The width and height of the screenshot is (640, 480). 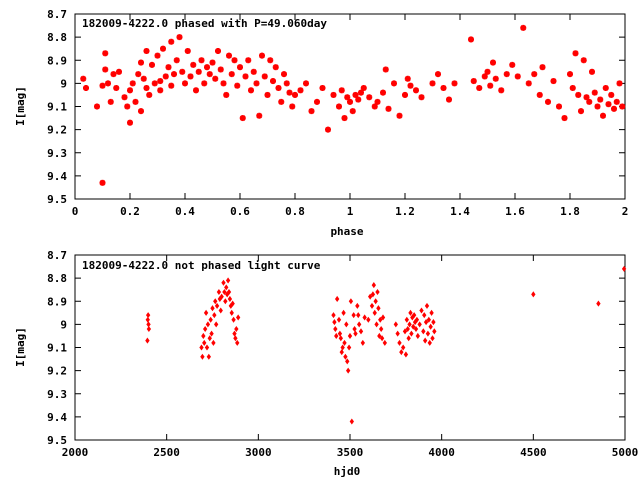 I want to click on x-tick-label: 0.8, so click(x=295, y=211).